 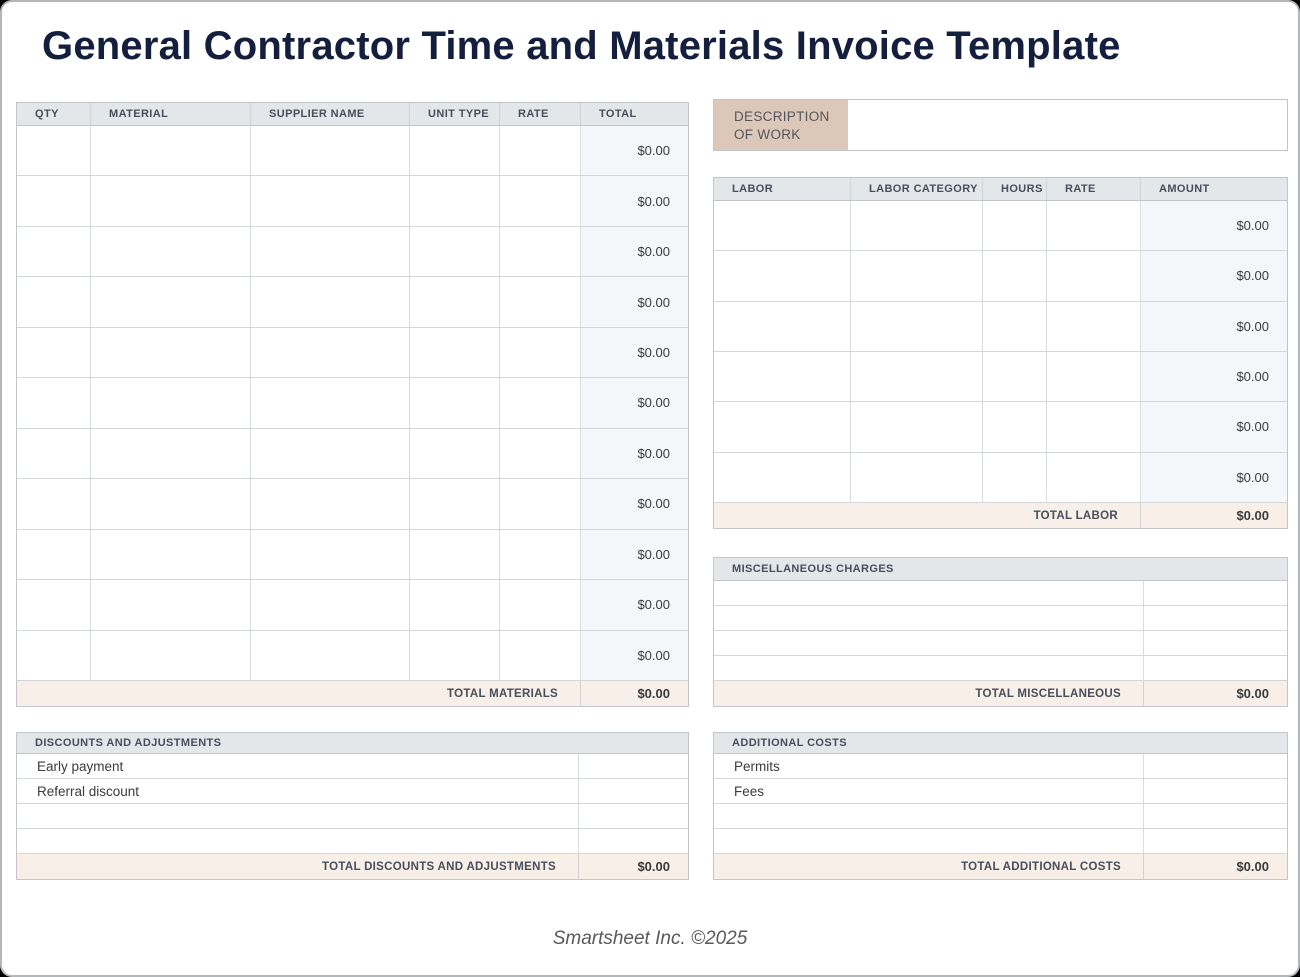 What do you see at coordinates (653, 866) in the screenshot?
I see `discounts-total-value: $0.00` at bounding box center [653, 866].